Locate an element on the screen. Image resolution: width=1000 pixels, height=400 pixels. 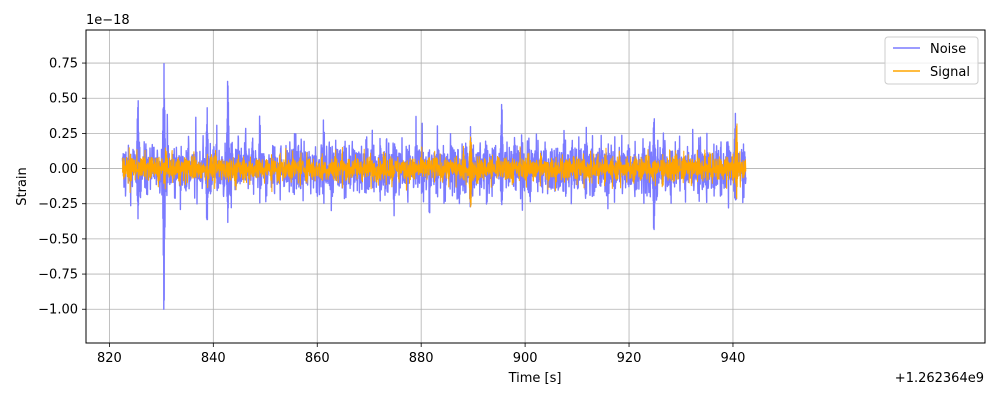
x-axis-label: Time [s] is located at coordinates (535, 378).